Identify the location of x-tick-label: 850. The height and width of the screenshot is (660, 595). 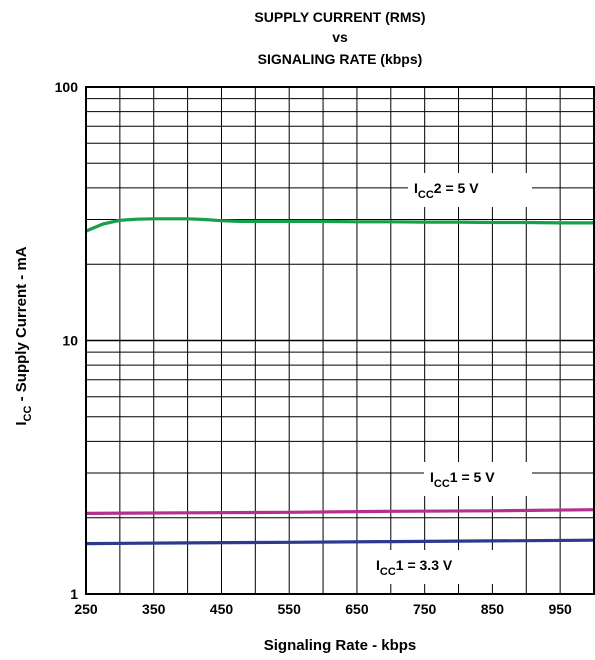
(493, 609).